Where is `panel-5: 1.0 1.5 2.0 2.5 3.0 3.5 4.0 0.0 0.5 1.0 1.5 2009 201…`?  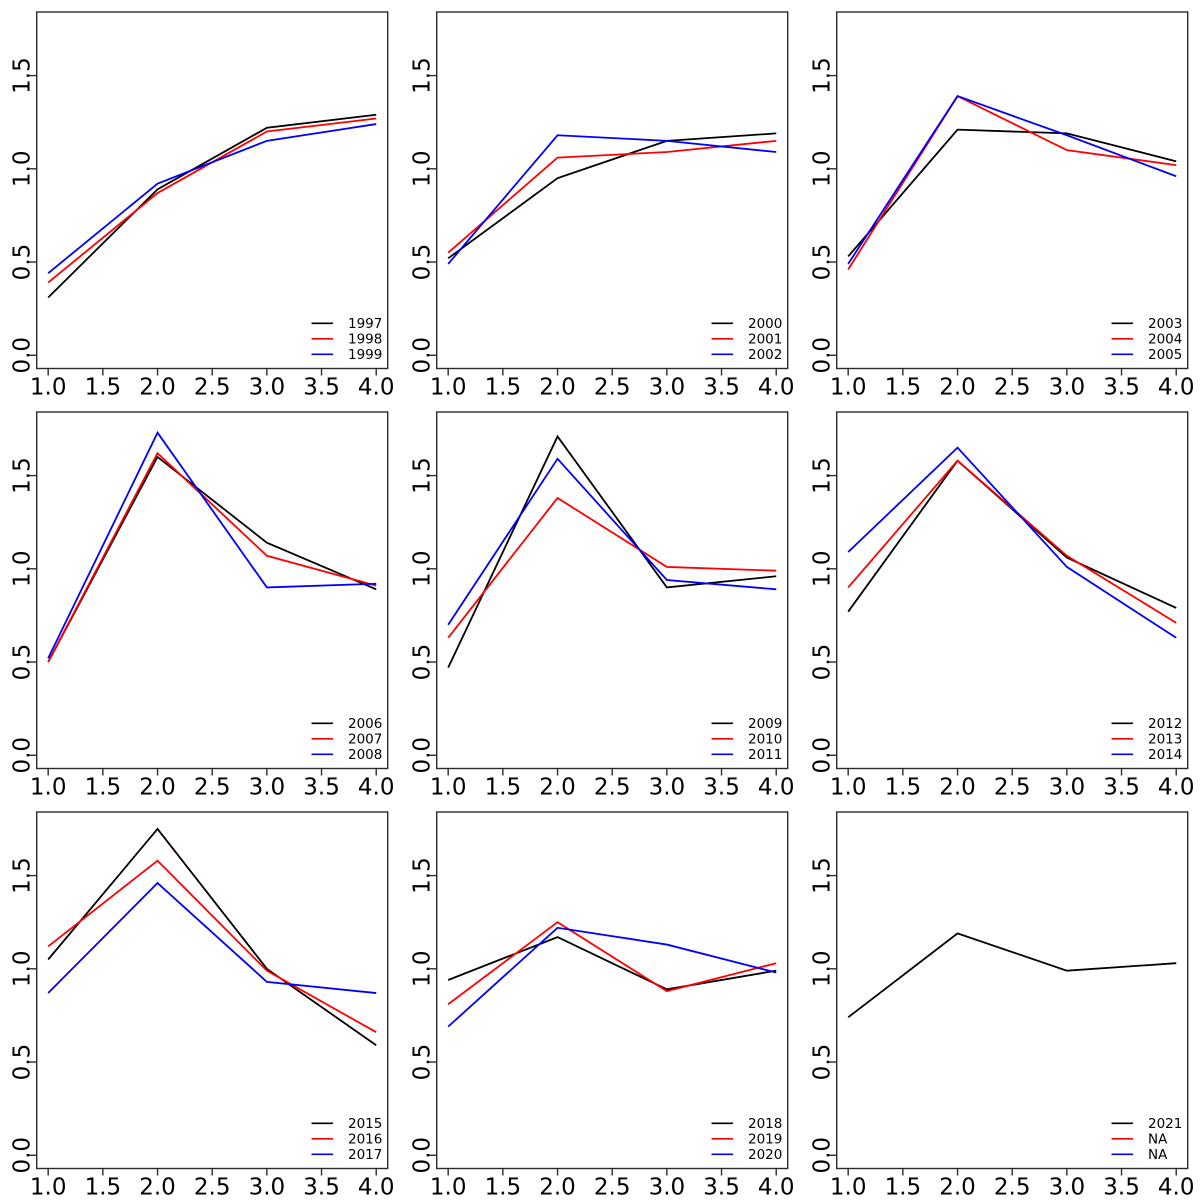
panel-5: 1.0 1.5 2.0 2.5 3.0 3.5 4.0 0.0 0.5 1.0 1.5 2009 201… is located at coordinates (600, 600).